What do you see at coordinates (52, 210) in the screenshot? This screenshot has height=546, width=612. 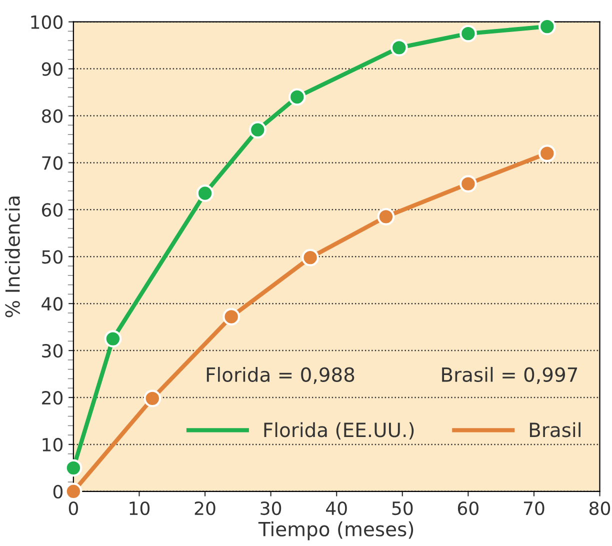 I see `y-tick-label: 60` at bounding box center [52, 210].